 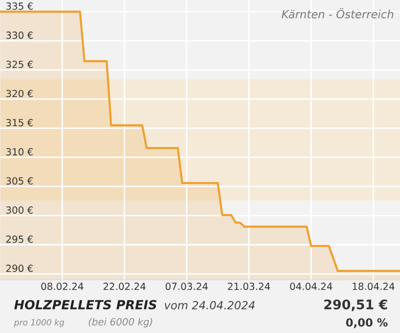 I want to click on y-tick-label: 320 €, so click(x=19, y=94).